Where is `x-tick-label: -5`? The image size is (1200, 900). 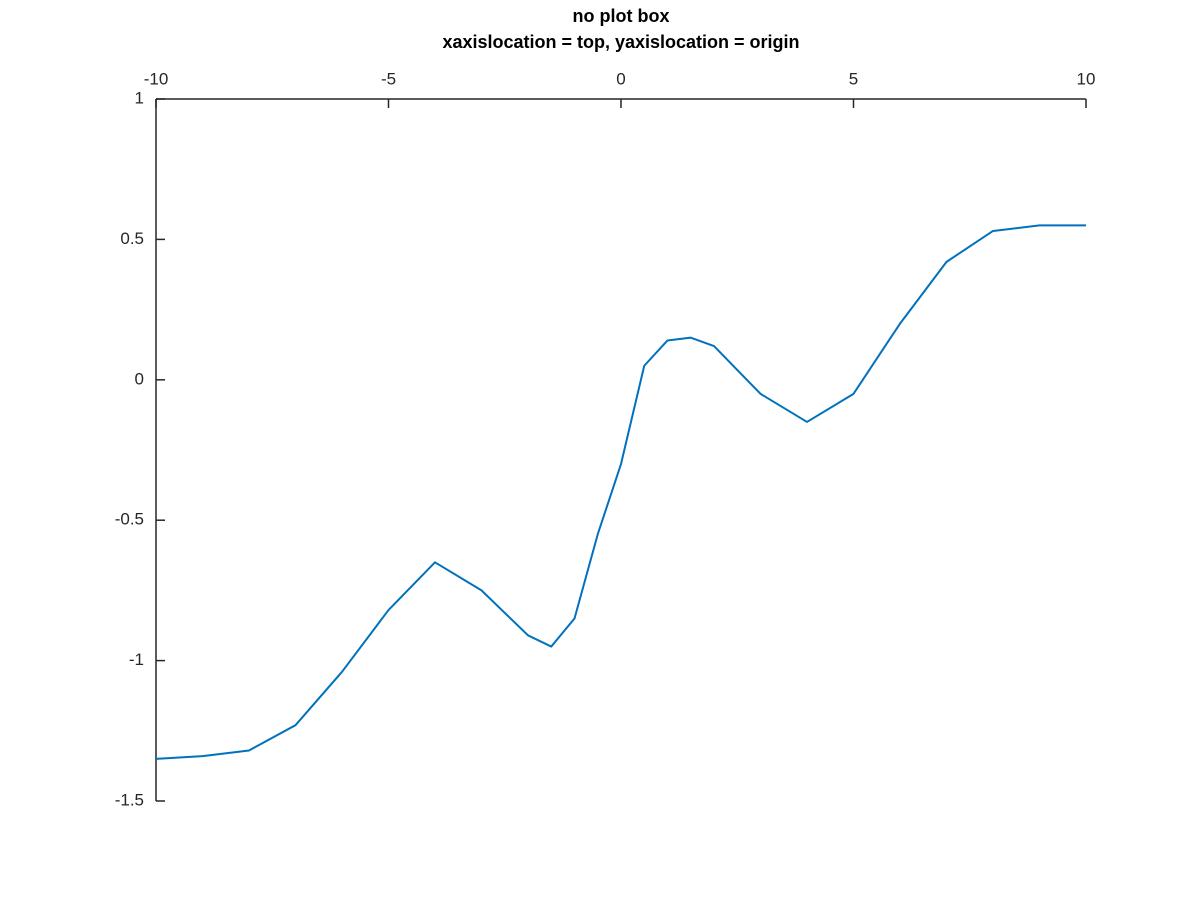 x-tick-label: -5 is located at coordinates (388, 78).